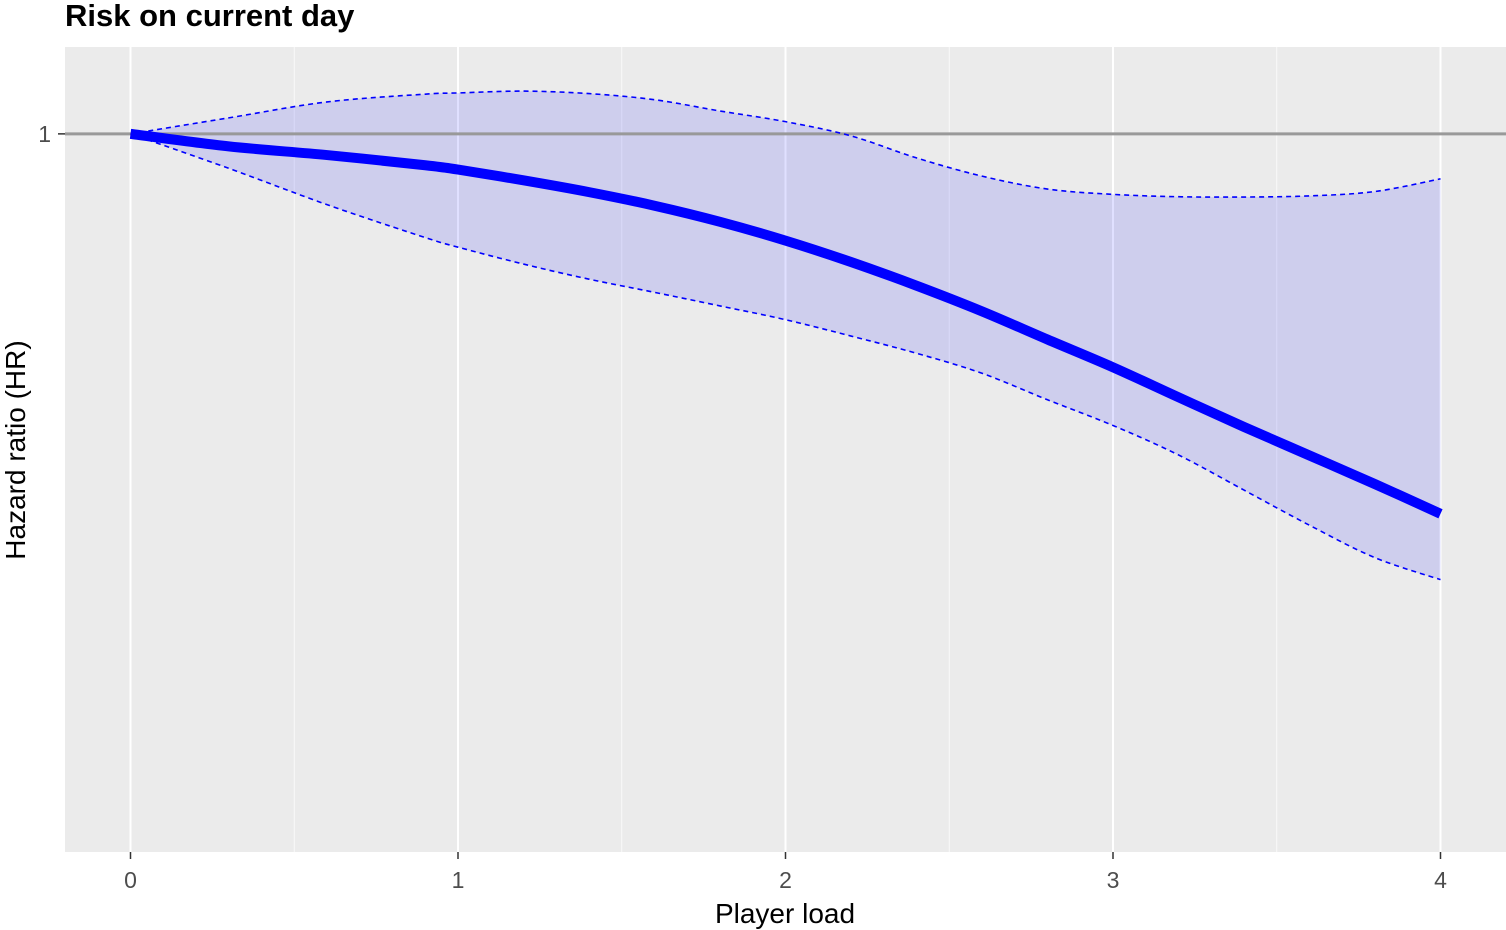 This screenshot has height=930, width=1506. What do you see at coordinates (15, 449) in the screenshot?
I see `y-axis-title: Hazard ratio (HR)` at bounding box center [15, 449].